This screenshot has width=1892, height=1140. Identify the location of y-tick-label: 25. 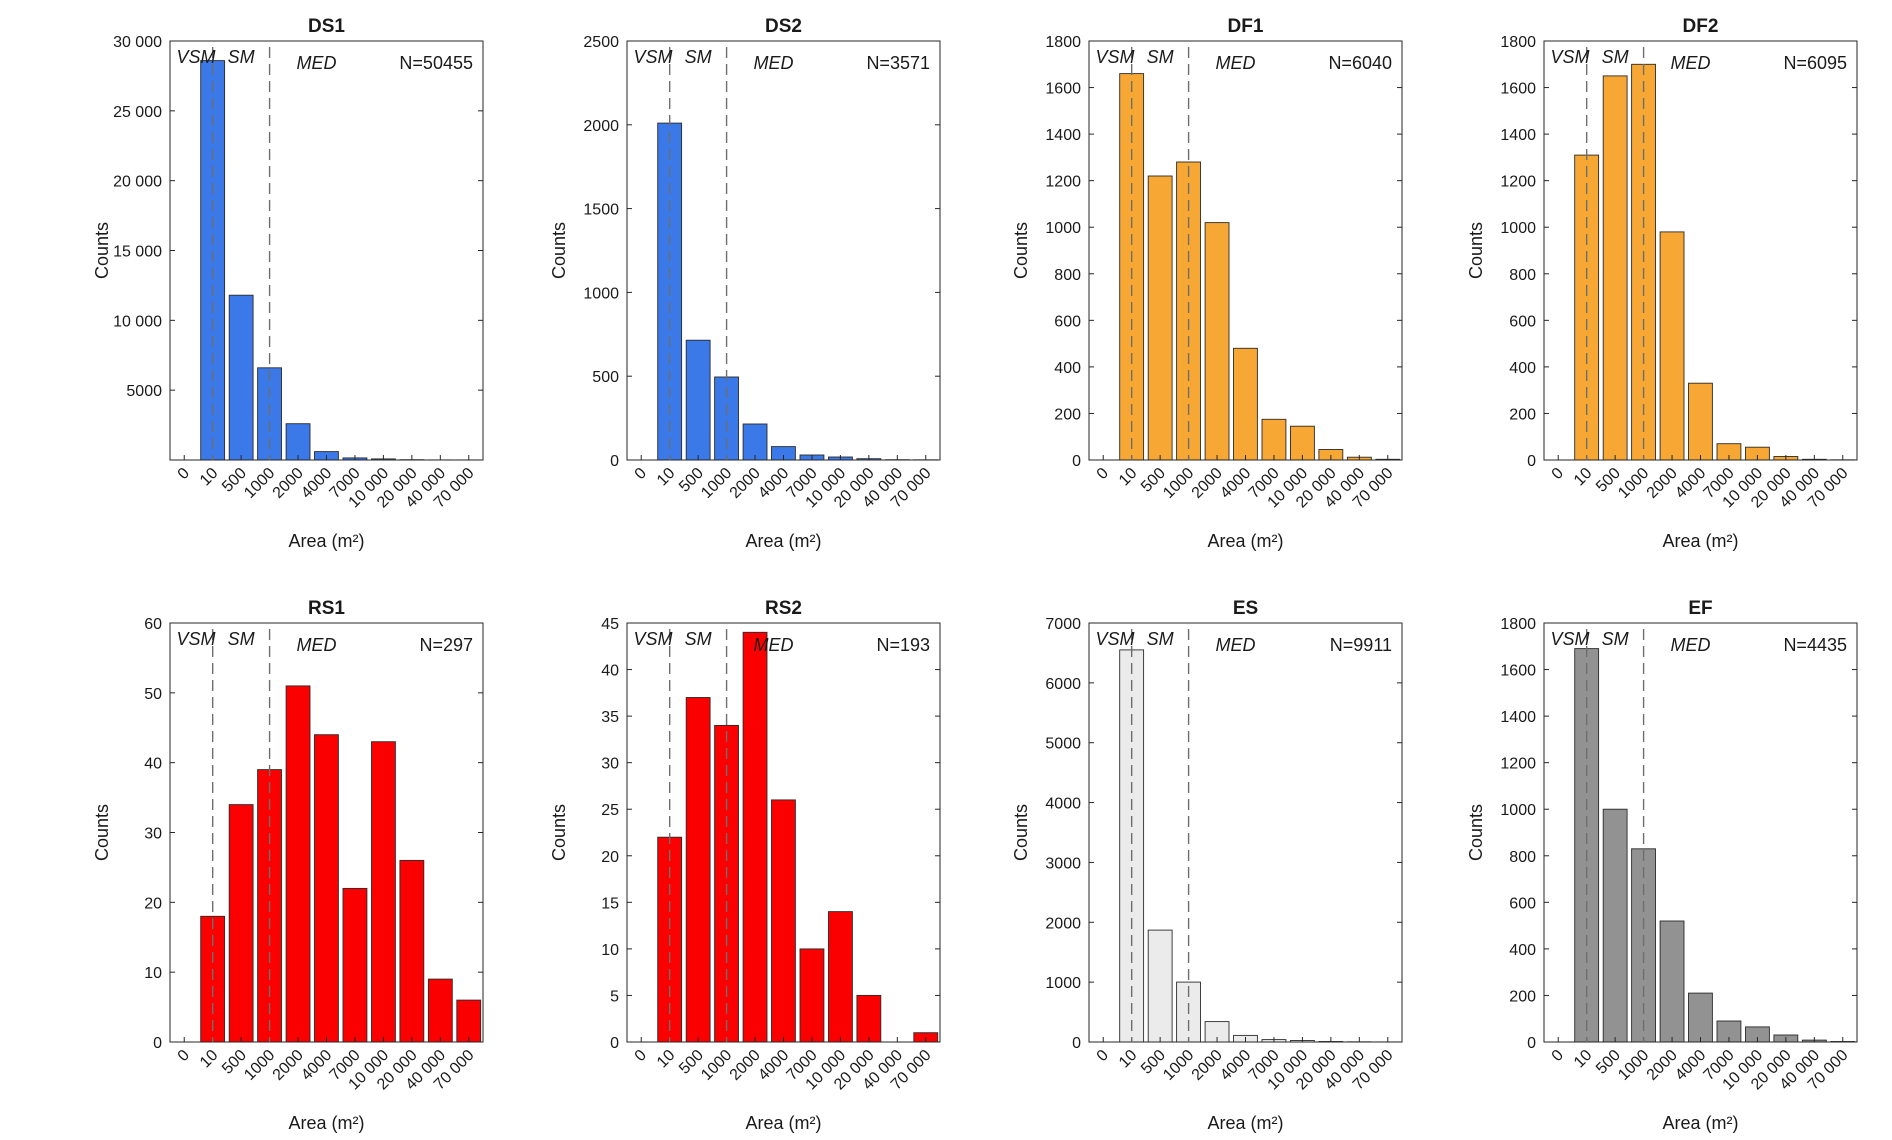
(610, 810).